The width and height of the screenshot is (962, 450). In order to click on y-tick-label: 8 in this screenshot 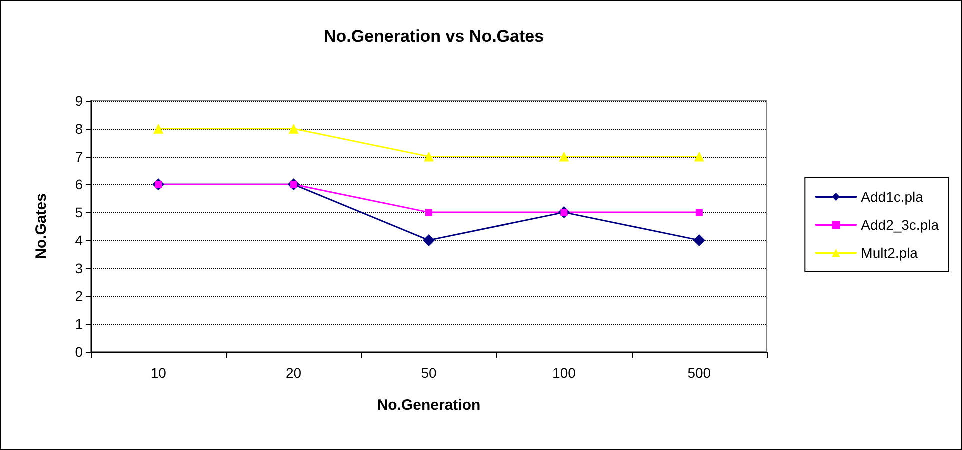, I will do `click(79, 128)`.